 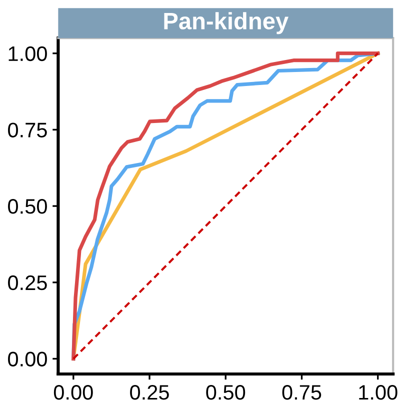 What do you see at coordinates (73, 392) in the screenshot?
I see `x-tick-label: 0.00` at bounding box center [73, 392].